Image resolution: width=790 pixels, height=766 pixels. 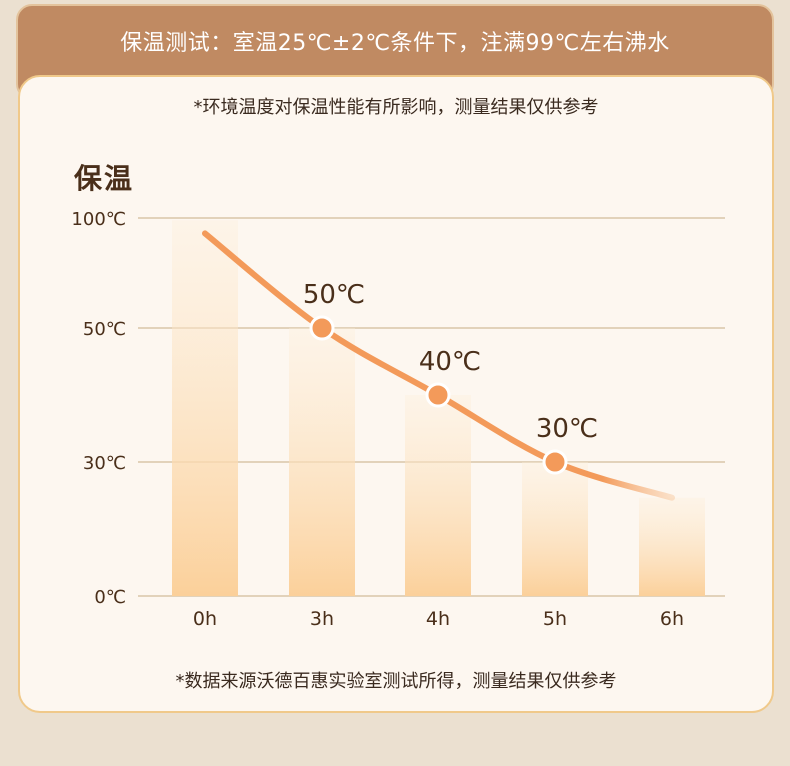 I want to click on data-point-5h, so click(x=555, y=462).